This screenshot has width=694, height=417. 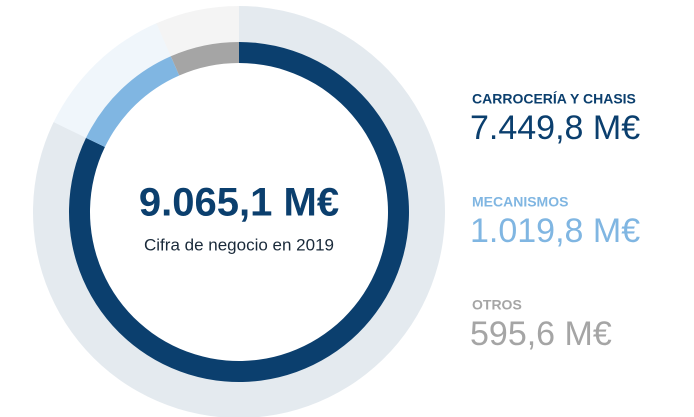 What do you see at coordinates (555, 128) in the screenshot?
I see `legend-value: 7.449,8 M€` at bounding box center [555, 128].